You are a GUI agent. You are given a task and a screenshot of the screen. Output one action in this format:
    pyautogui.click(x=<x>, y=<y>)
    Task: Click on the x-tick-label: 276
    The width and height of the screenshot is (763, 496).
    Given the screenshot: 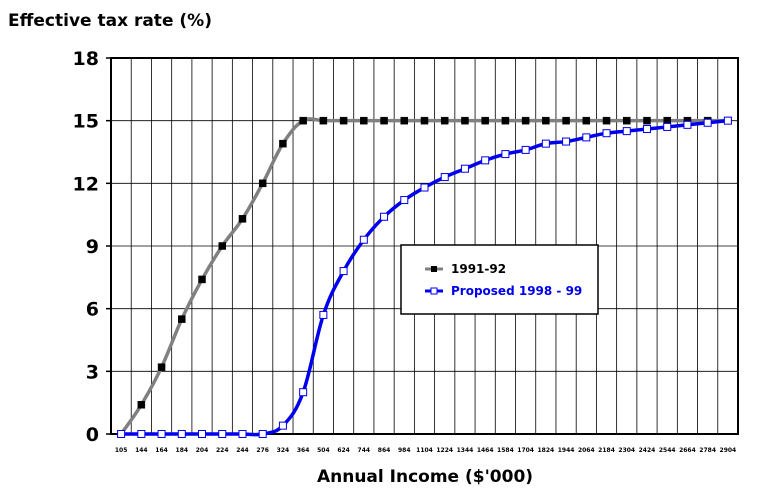 What is the action you would take?
    pyautogui.click(x=262, y=450)
    